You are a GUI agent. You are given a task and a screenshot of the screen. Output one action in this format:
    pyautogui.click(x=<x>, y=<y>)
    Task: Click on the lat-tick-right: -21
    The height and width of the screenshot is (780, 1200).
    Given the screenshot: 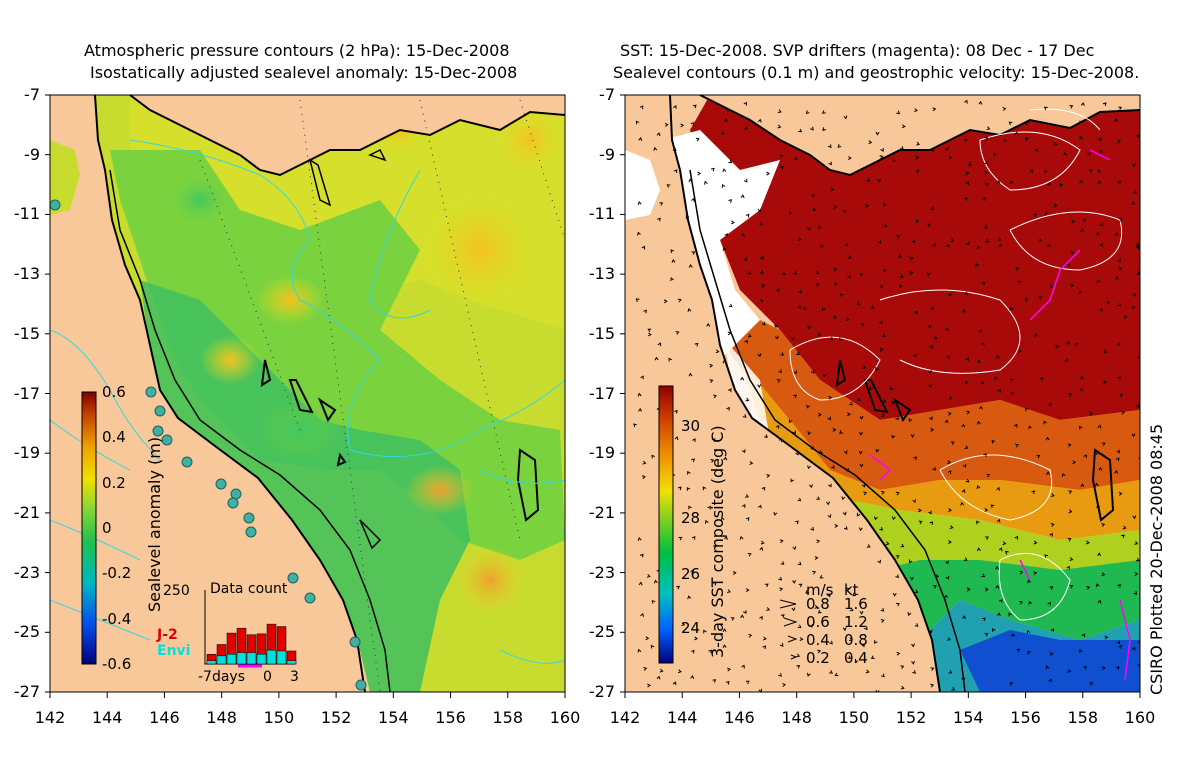 What is the action you would take?
    pyautogui.click(x=601, y=512)
    